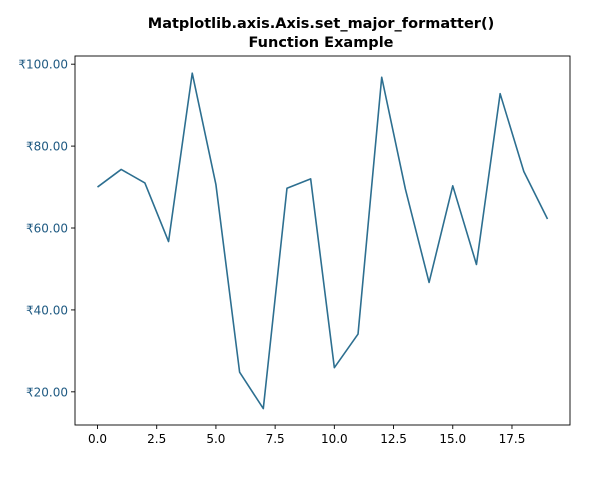  What do you see at coordinates (452, 439) in the screenshot?
I see `x-tick-label: 15.0` at bounding box center [452, 439].